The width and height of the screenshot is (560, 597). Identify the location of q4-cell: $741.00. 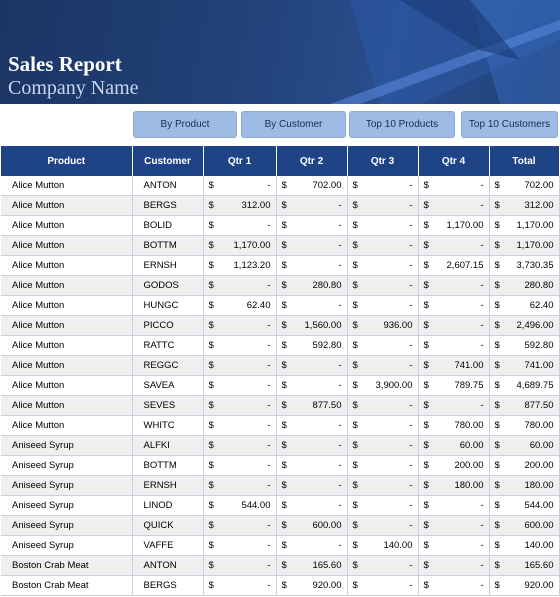
(454, 365).